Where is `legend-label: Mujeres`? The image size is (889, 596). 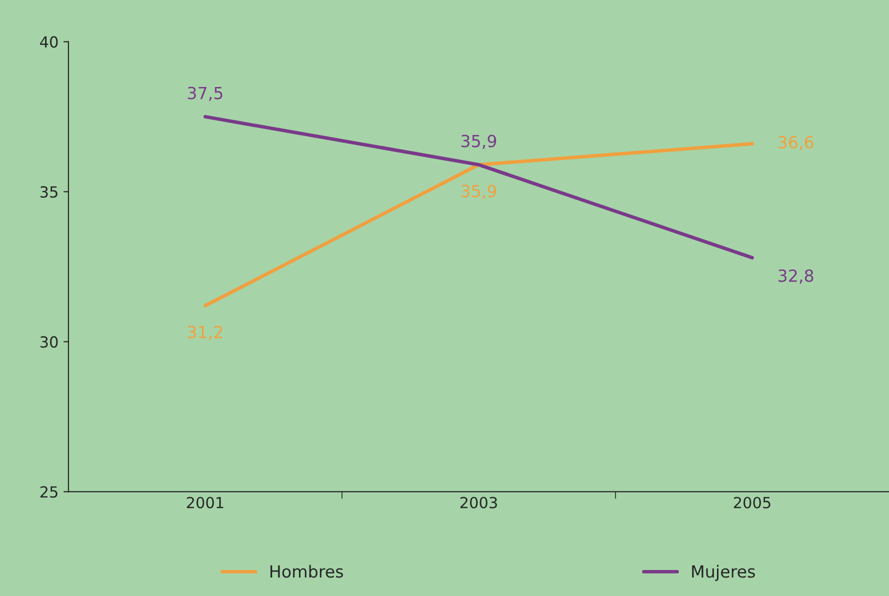 legend-label: Mujeres is located at coordinates (723, 572).